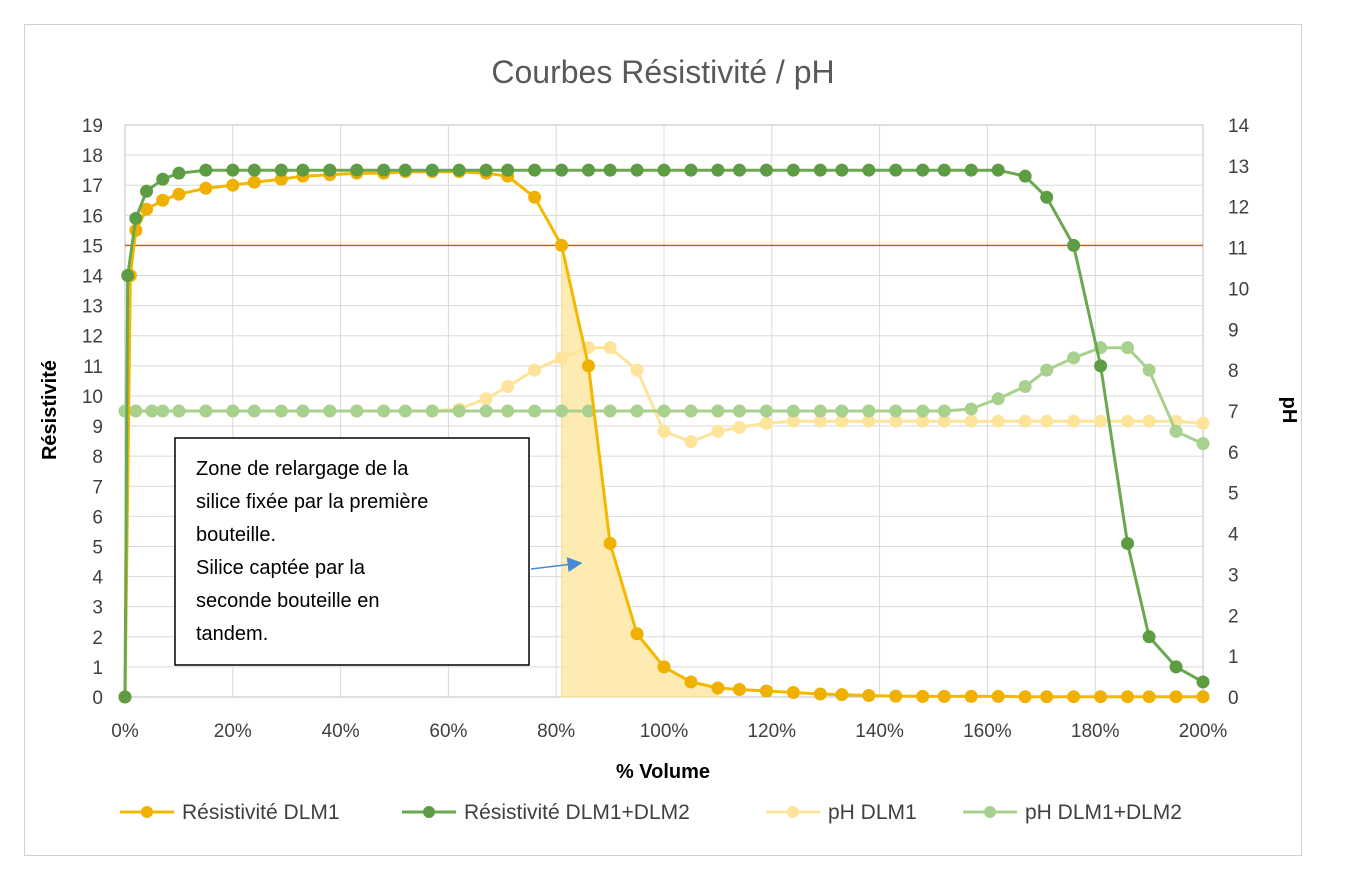 The height and width of the screenshot is (889, 1350). I want to click on annotation-line: Zone de relargage de la, so click(302, 469).